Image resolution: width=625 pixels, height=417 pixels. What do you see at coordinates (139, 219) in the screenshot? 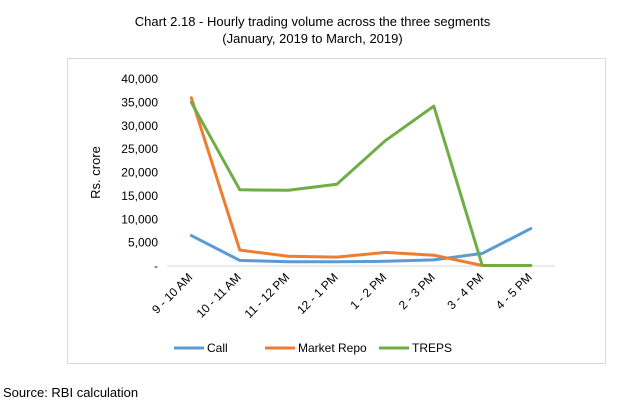
I see `y-tick-label: 10,000` at bounding box center [139, 219].